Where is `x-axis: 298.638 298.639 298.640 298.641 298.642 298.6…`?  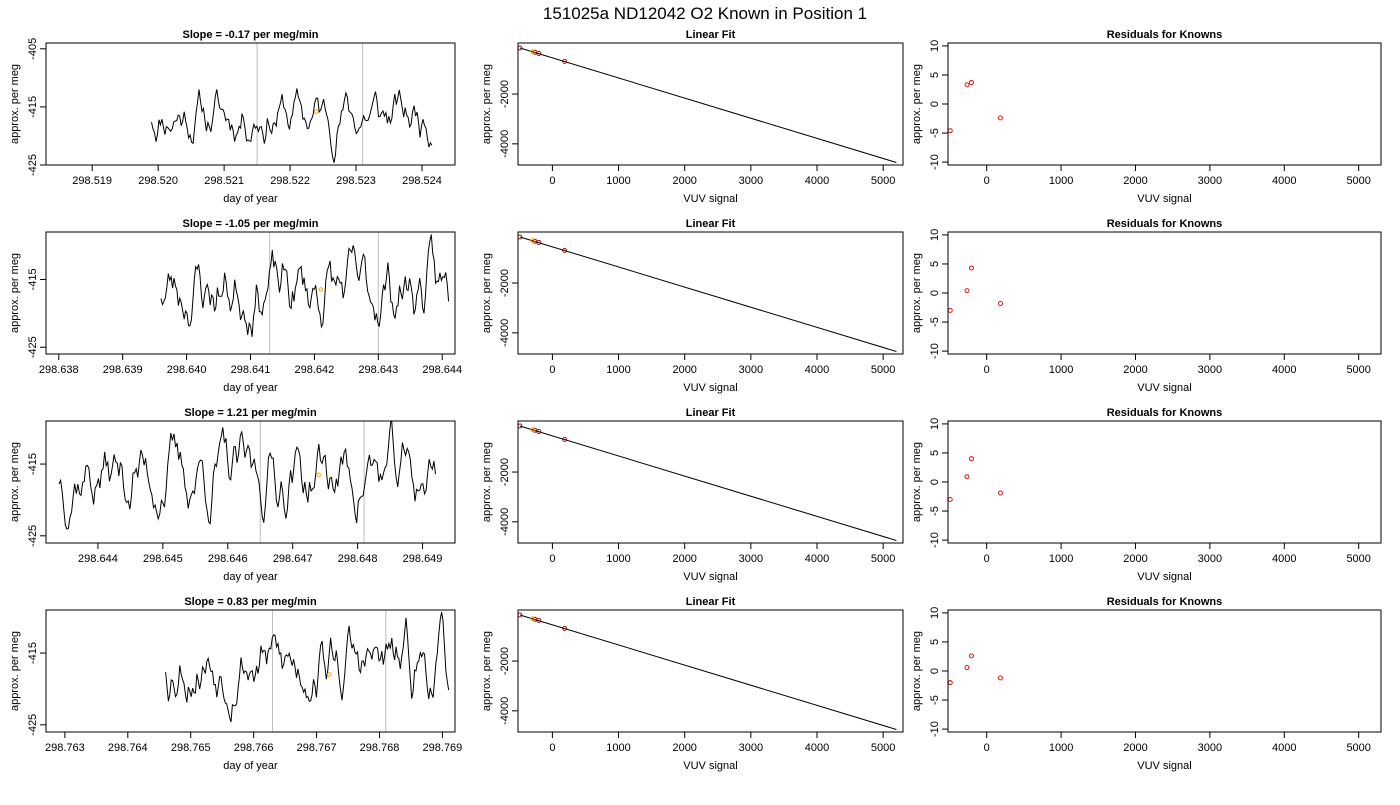
x-axis: 298.638 298.639 298.640 298.641 298.642 298.6… is located at coordinates (250, 365).